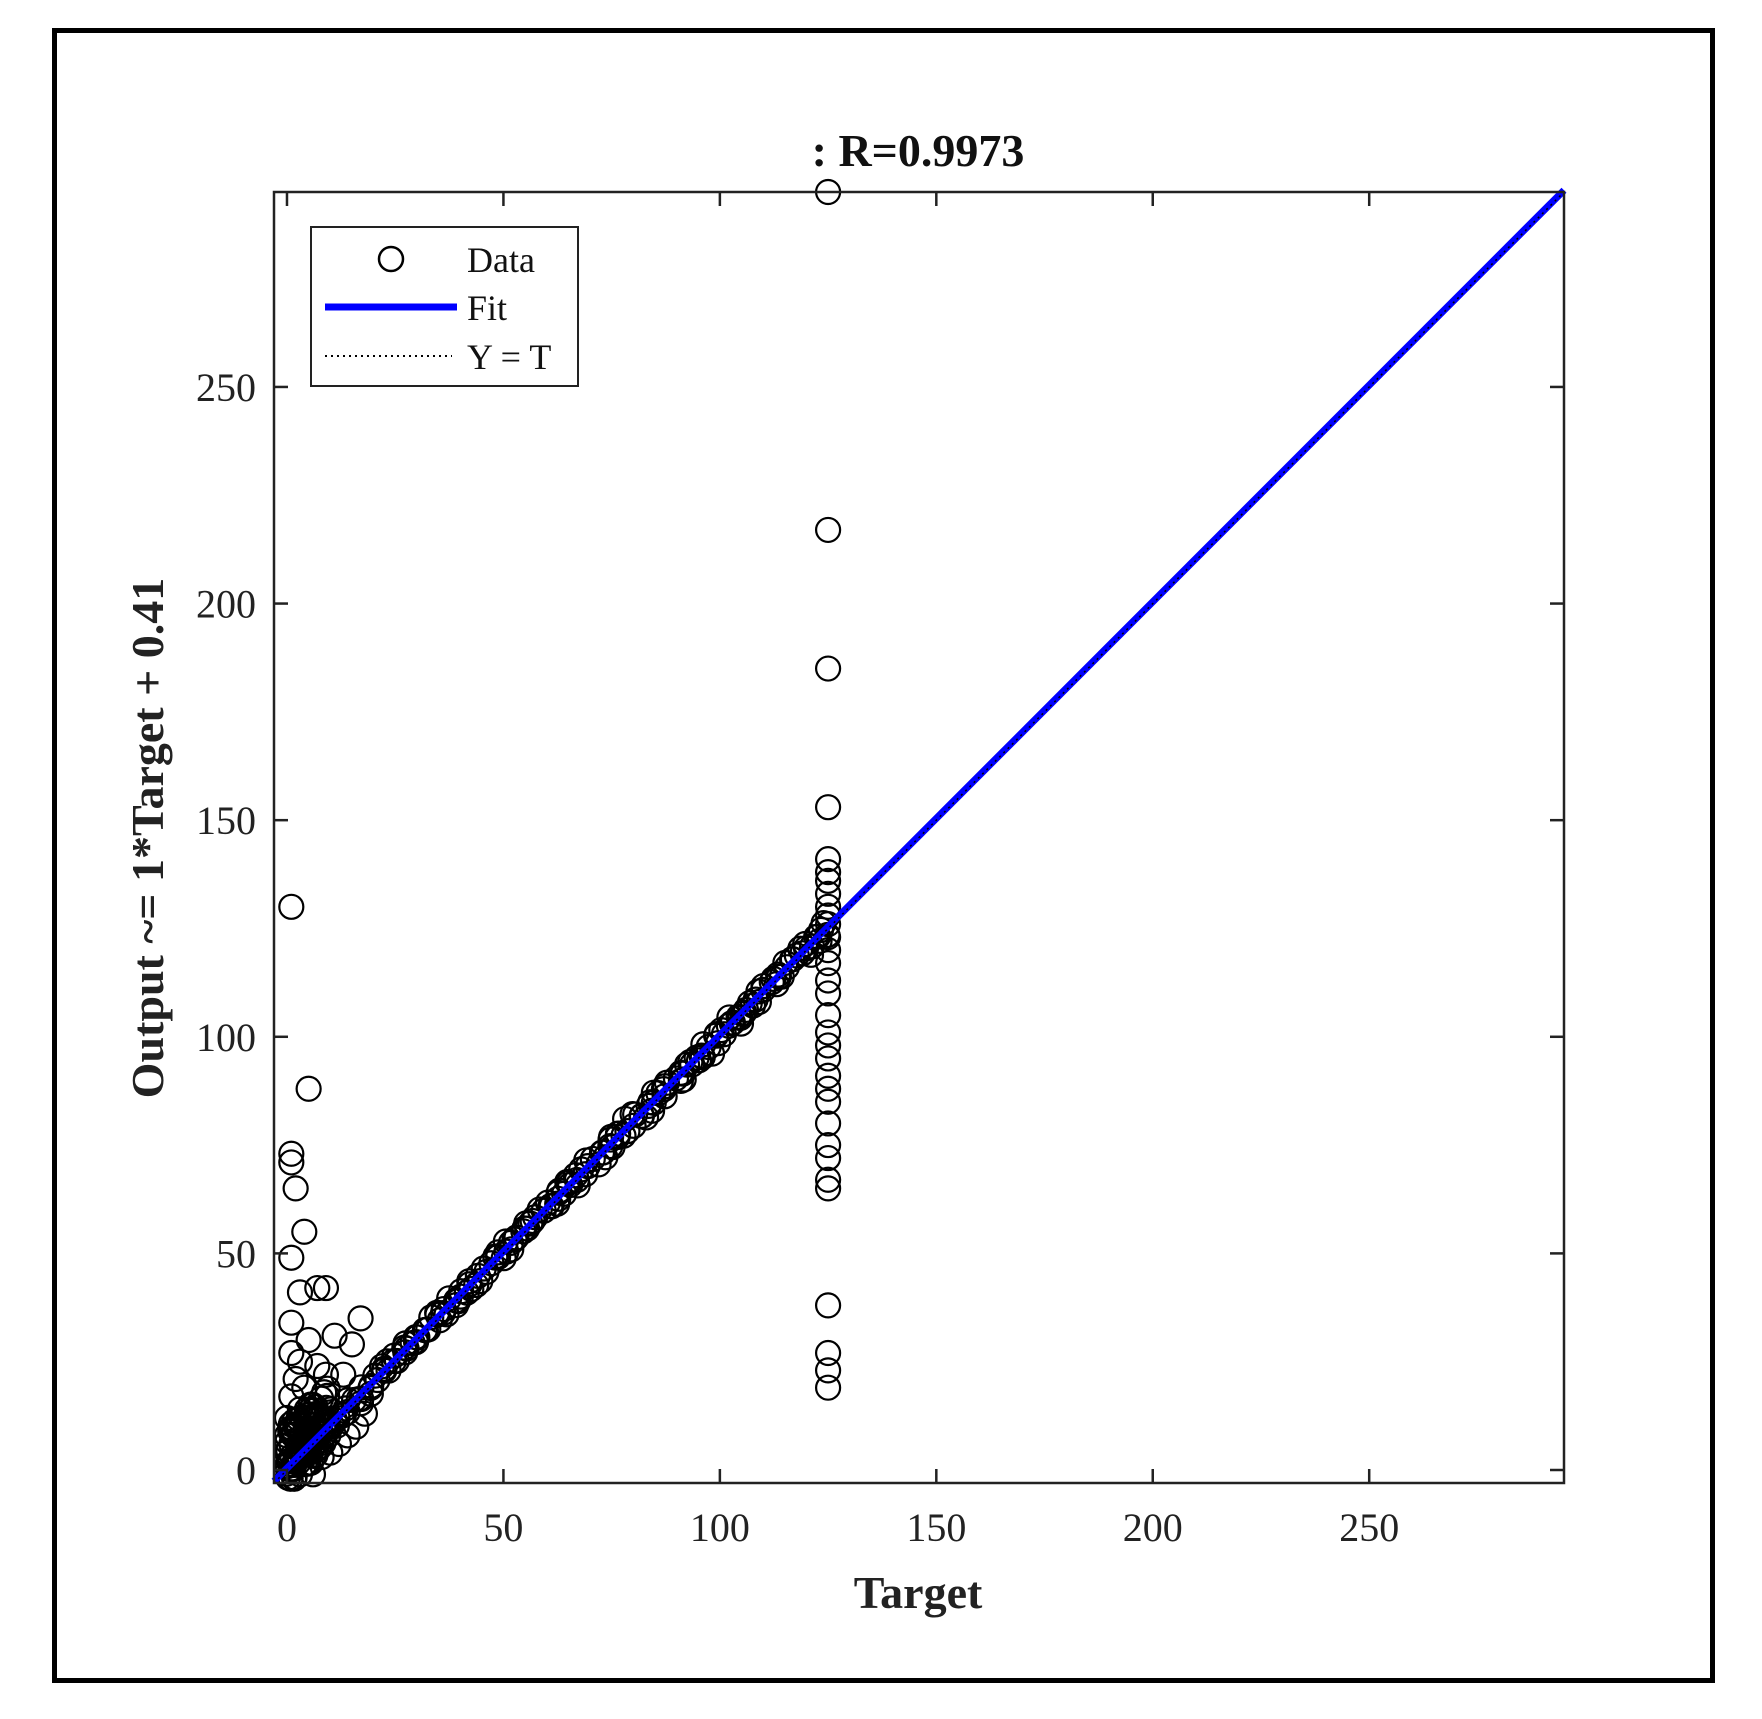  What do you see at coordinates (1153, 1527) in the screenshot?
I see `x-tick-label: 200` at bounding box center [1153, 1527].